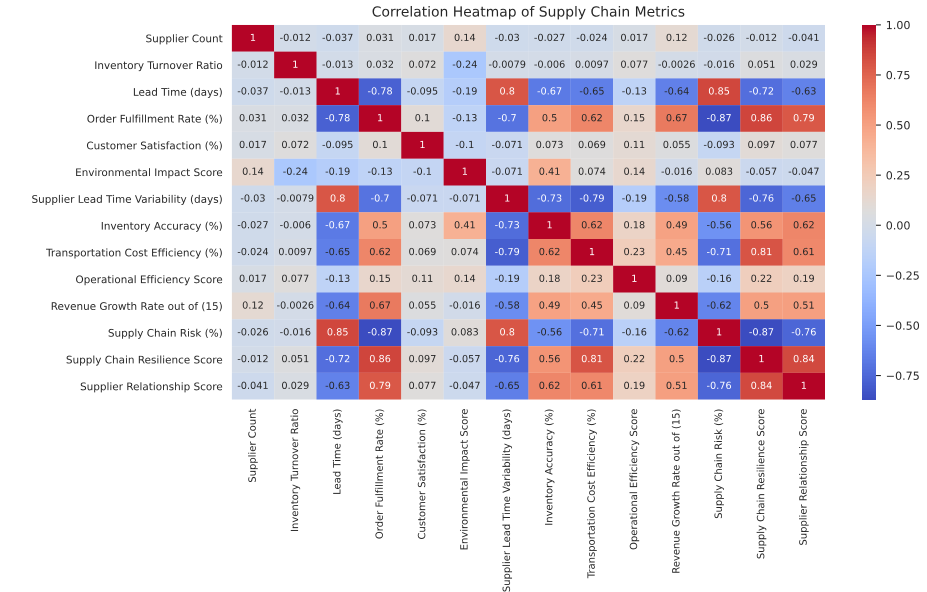 The height and width of the screenshot is (592, 927). Describe the element at coordinates (337, 451) in the screenshot. I see `x-tick-label: Lead Time (days)` at that location.